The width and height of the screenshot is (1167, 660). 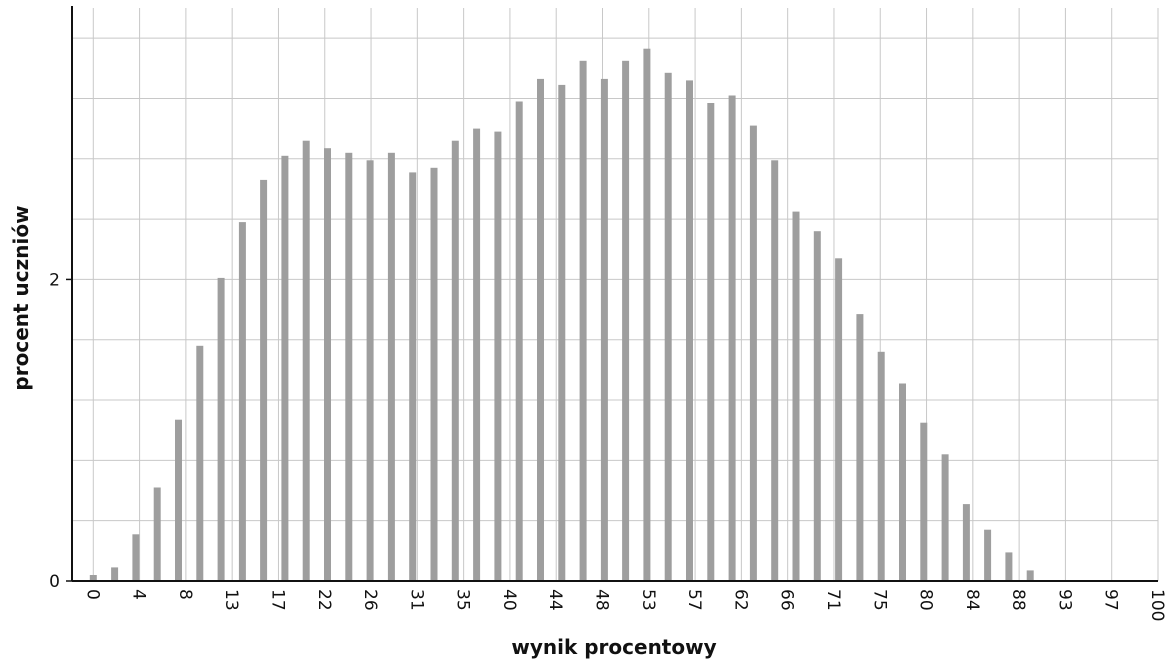 What do you see at coordinates (613, 647) in the screenshot?
I see `x-axis-title: wynik procentowy` at bounding box center [613, 647].